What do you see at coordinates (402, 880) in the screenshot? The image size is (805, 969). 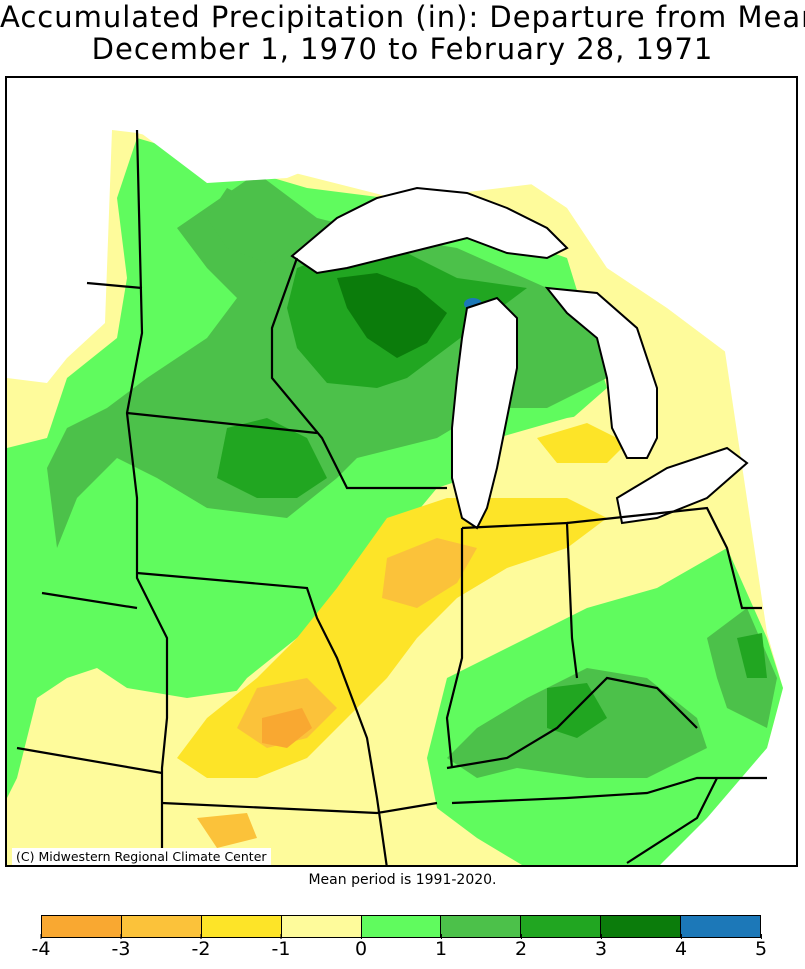 I see `mean-period-note: Mean period is 1991-2020.` at bounding box center [402, 880].